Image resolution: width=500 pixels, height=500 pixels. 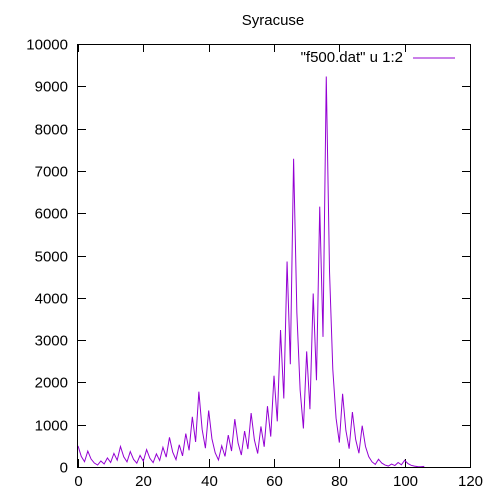 I want to click on x-tick-label: 100, so click(x=405, y=481).